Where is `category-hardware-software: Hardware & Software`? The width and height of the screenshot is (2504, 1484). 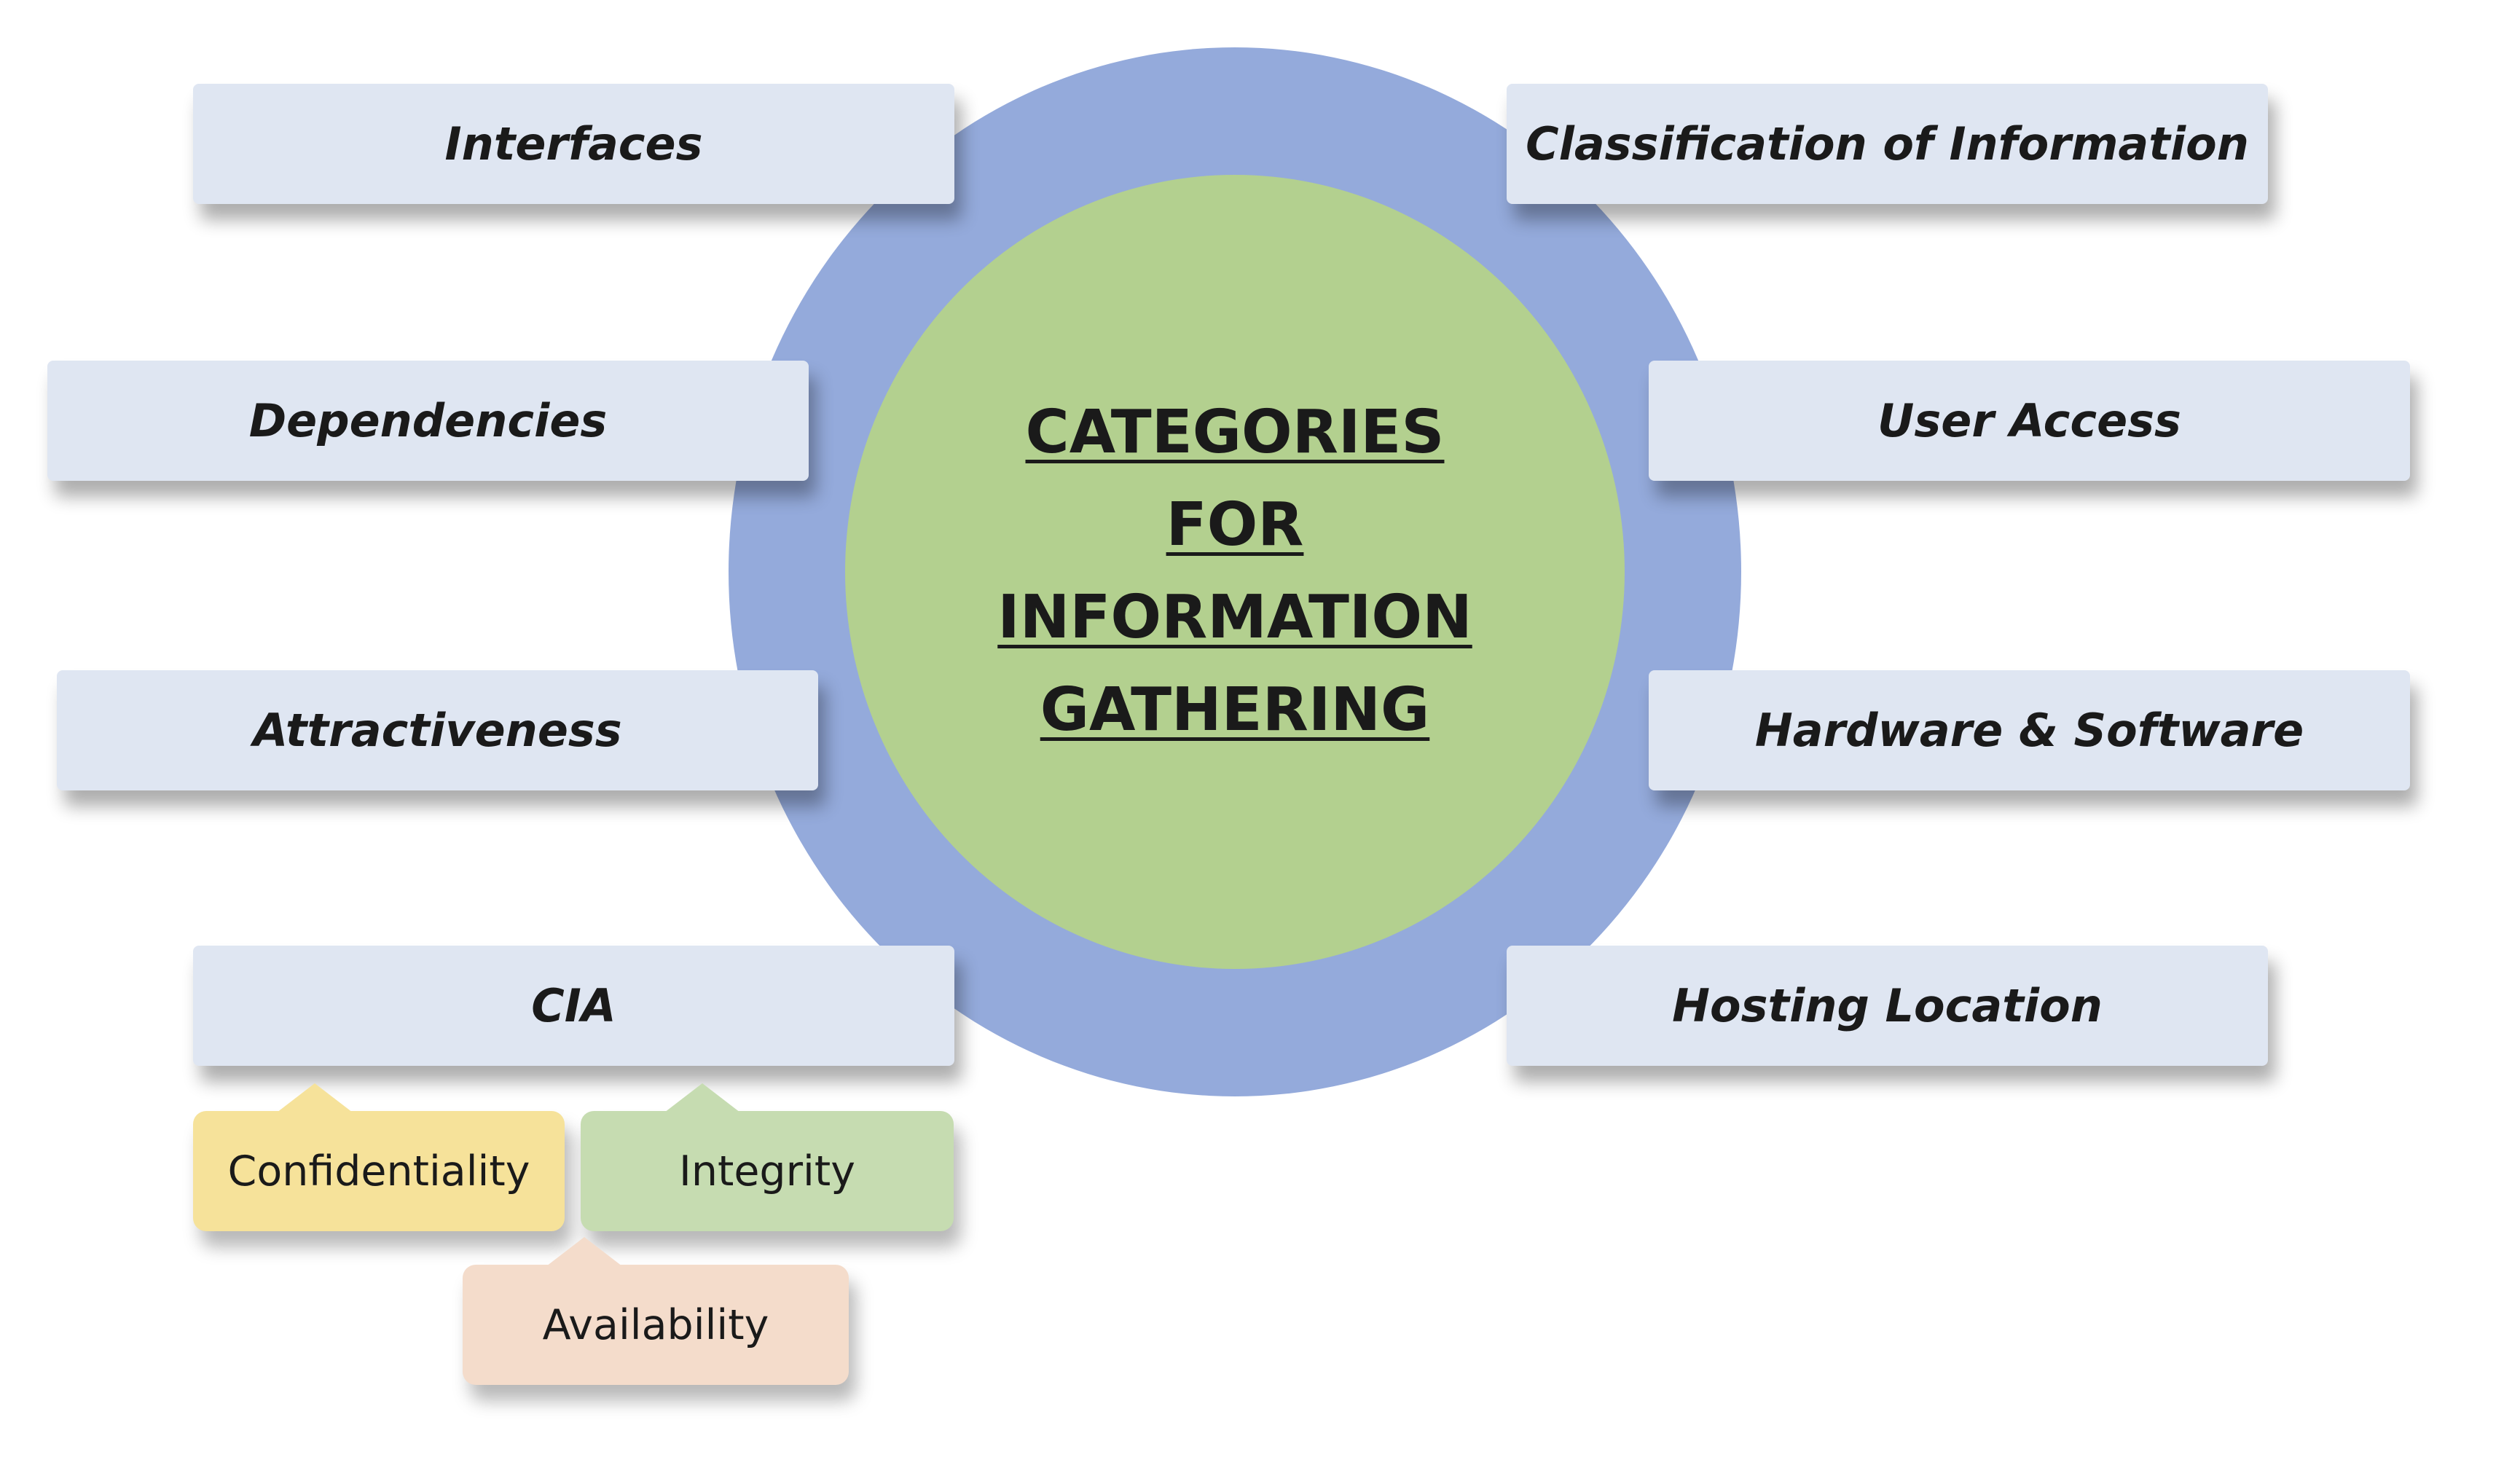
category-hardware-software: Hardware & Software is located at coordinates (2029, 730).